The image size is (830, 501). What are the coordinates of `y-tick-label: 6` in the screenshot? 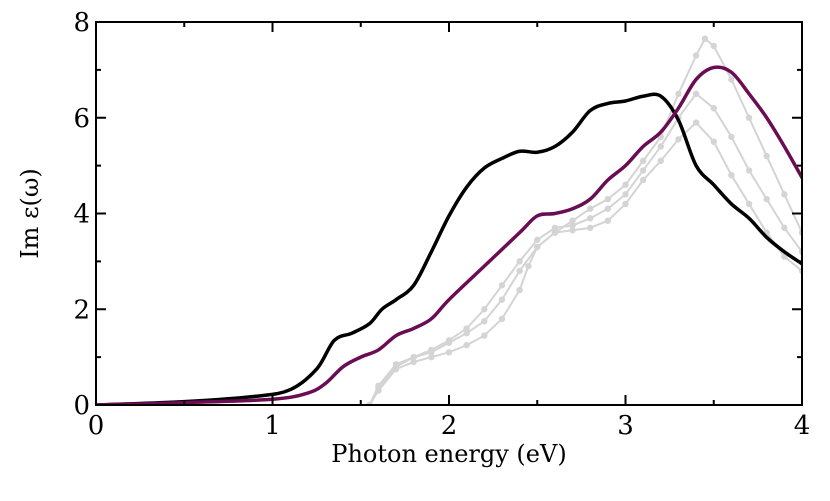 It's located at (81, 119).